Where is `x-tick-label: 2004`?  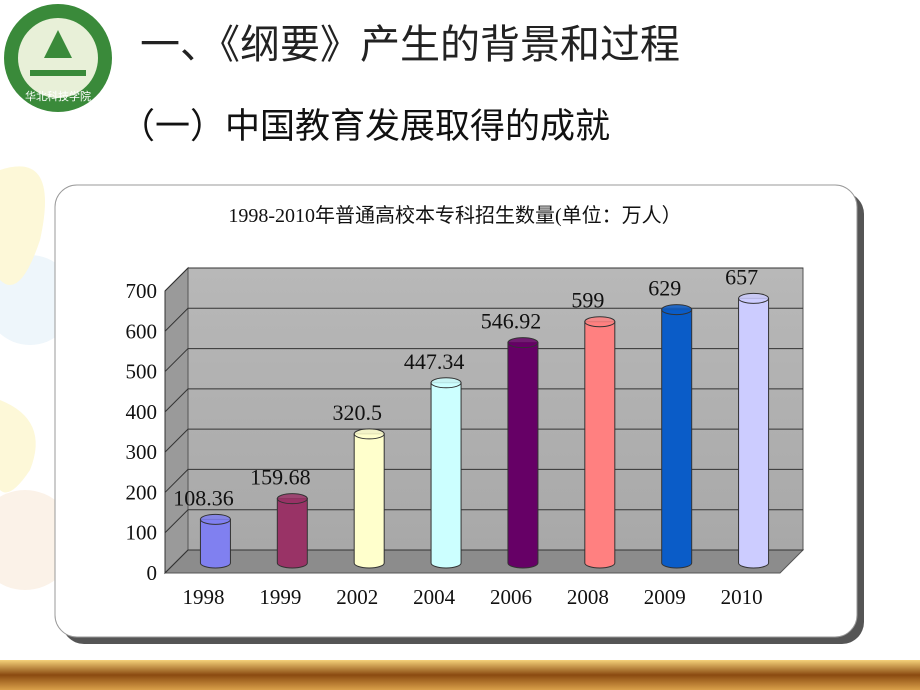
x-tick-label: 2004 is located at coordinates (434, 597).